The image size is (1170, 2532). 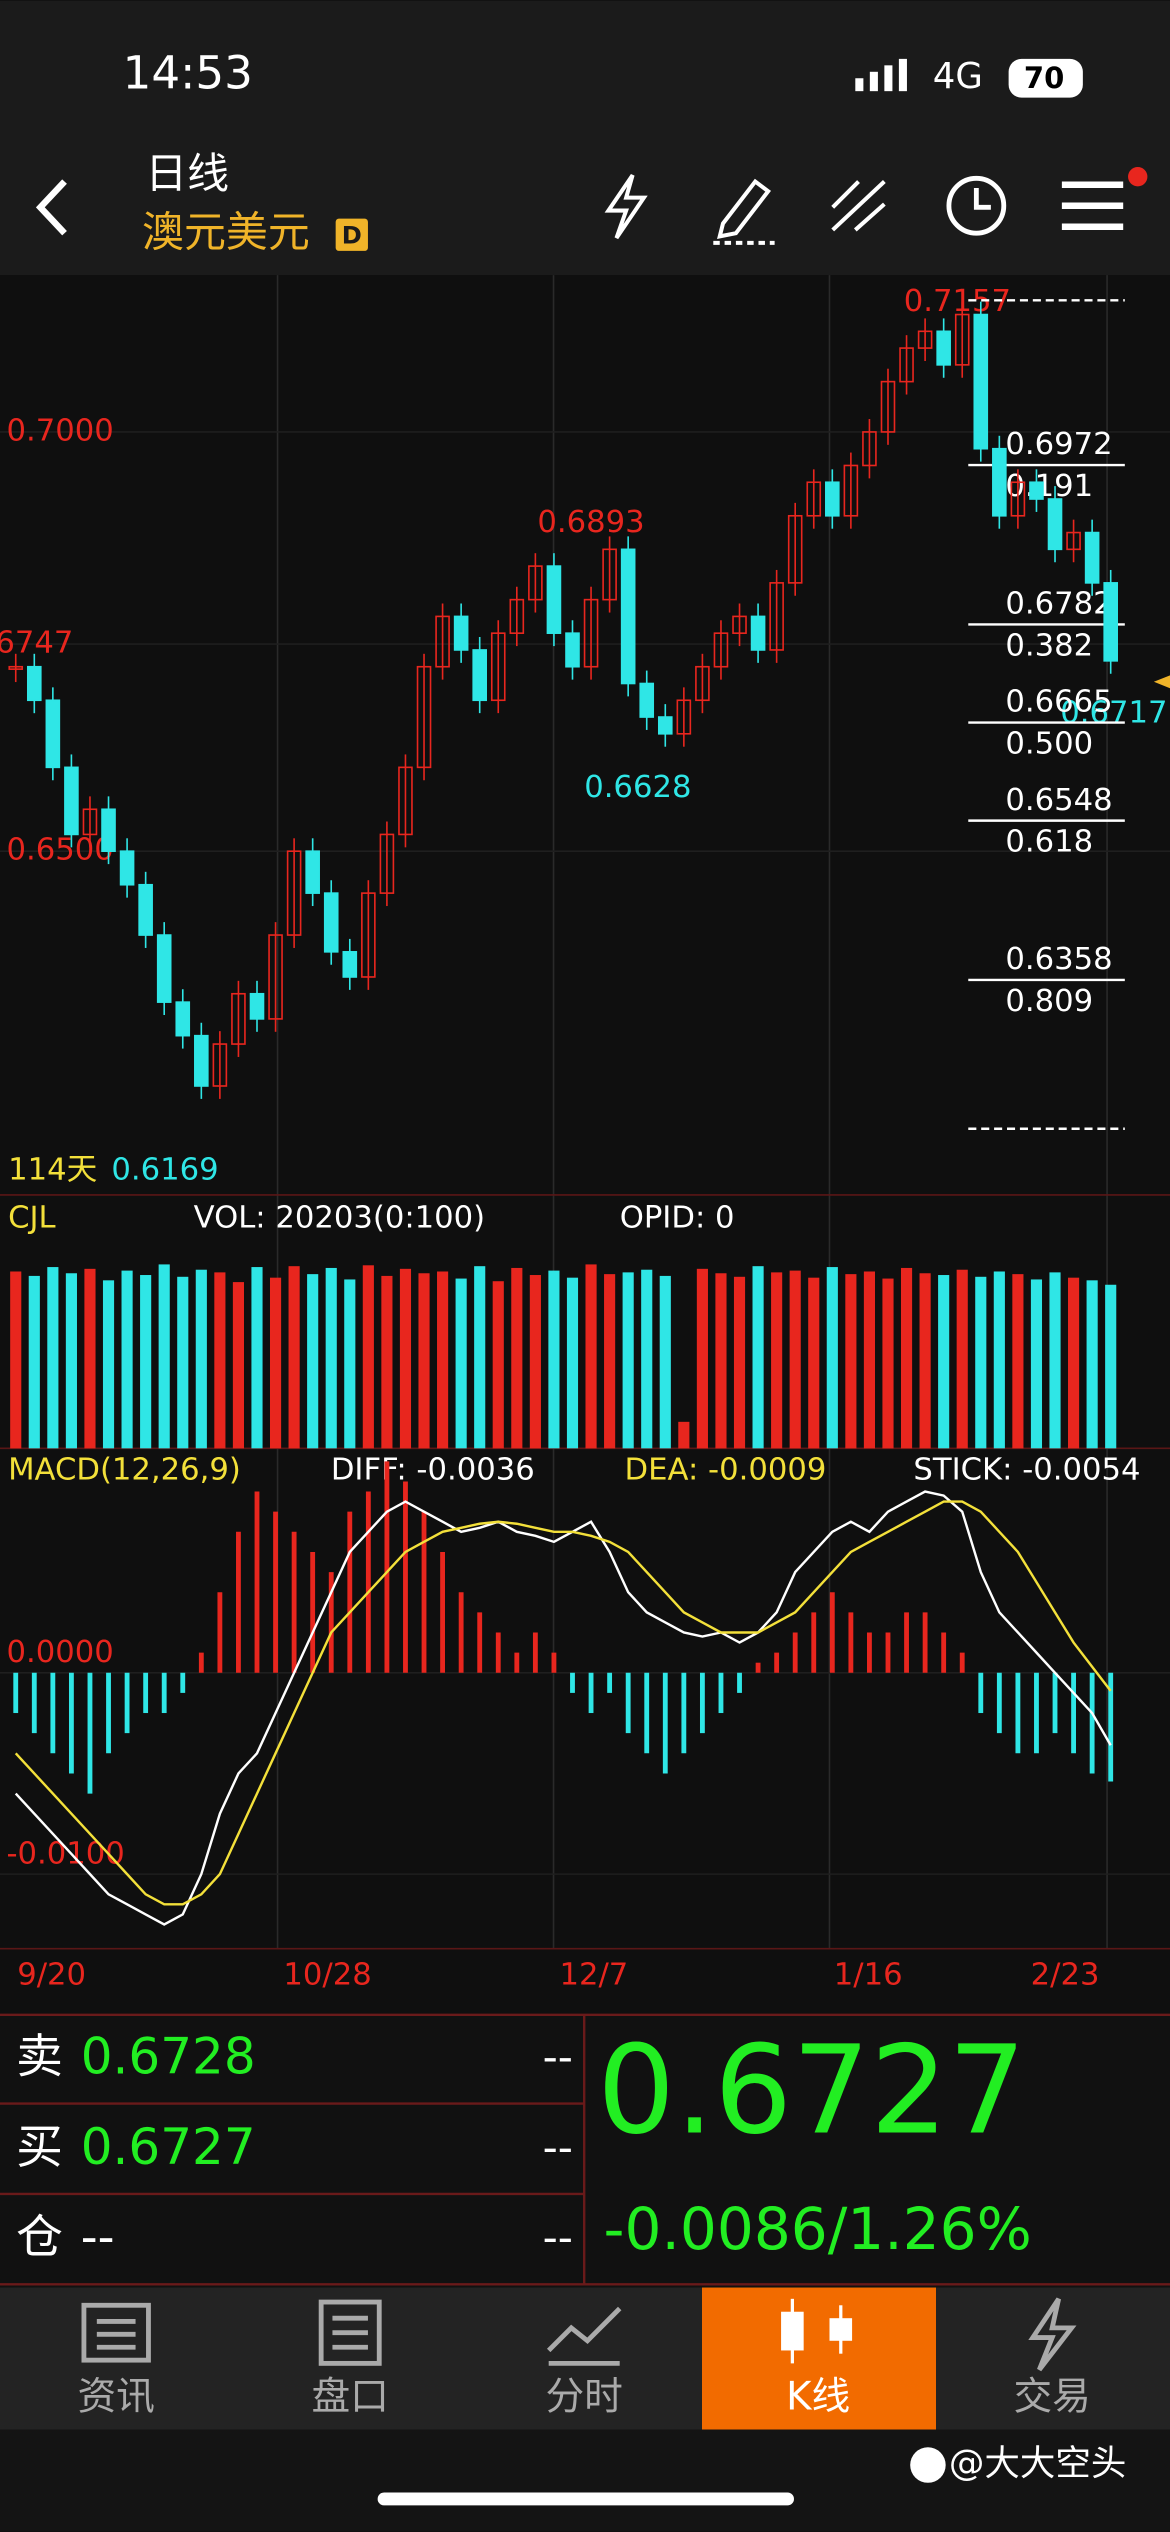 I want to click on change: -0.0086/1.26%, so click(x=818, y=2229).